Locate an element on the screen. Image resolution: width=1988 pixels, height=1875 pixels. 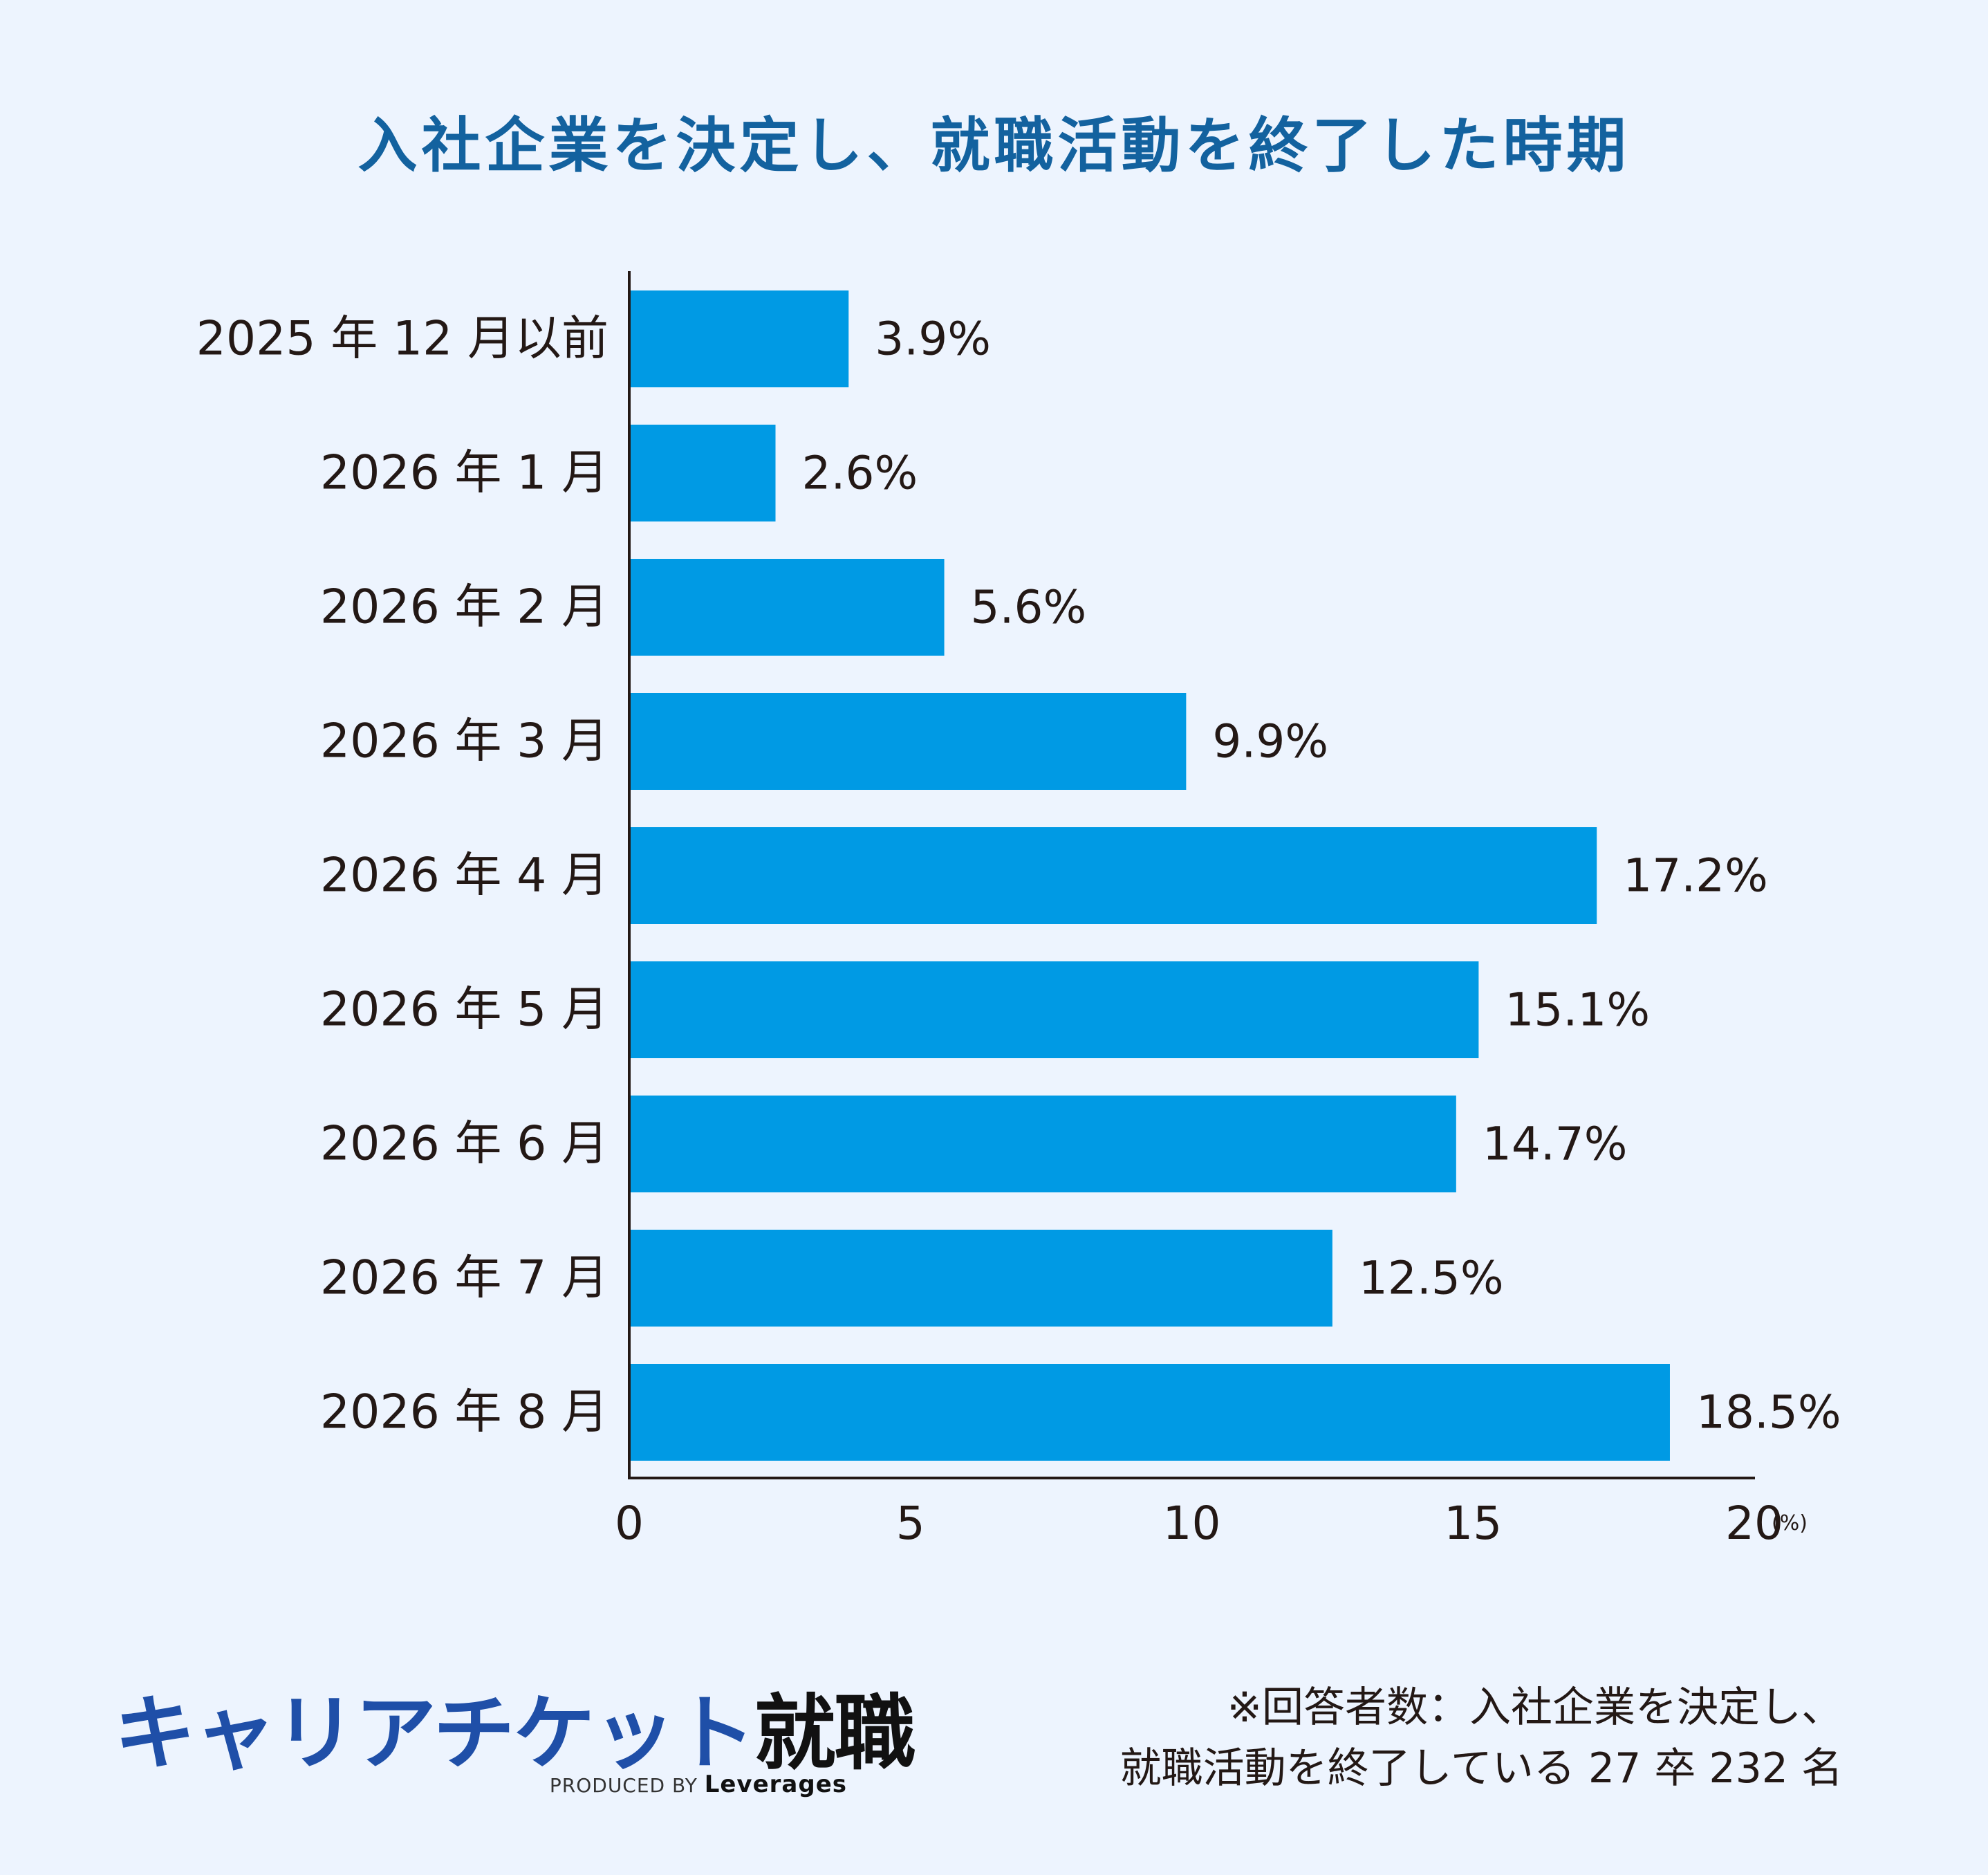
category-label-5: 2026 年 4 月 is located at coordinates (464, 876).